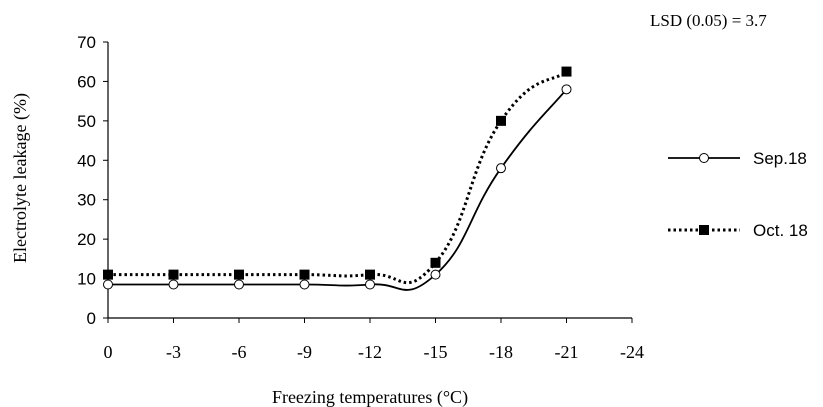  I want to click on x-axis-label: Freezing temperatures (°C), so click(370, 397).